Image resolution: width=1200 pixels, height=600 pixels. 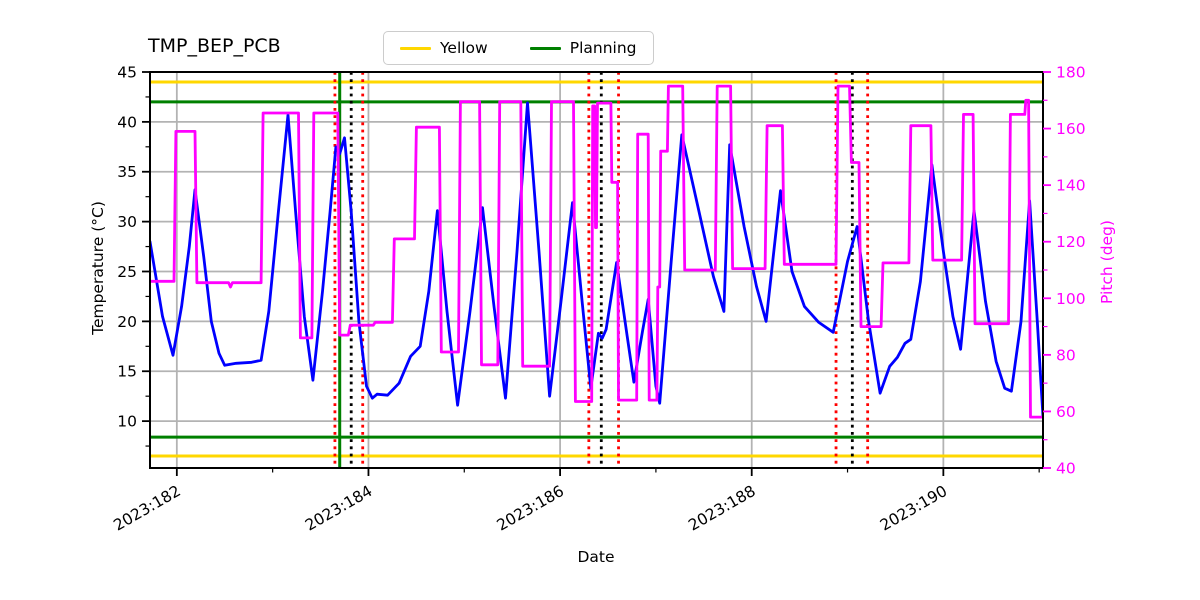 I want to click on svg-text: 140, so click(x=1071, y=186).